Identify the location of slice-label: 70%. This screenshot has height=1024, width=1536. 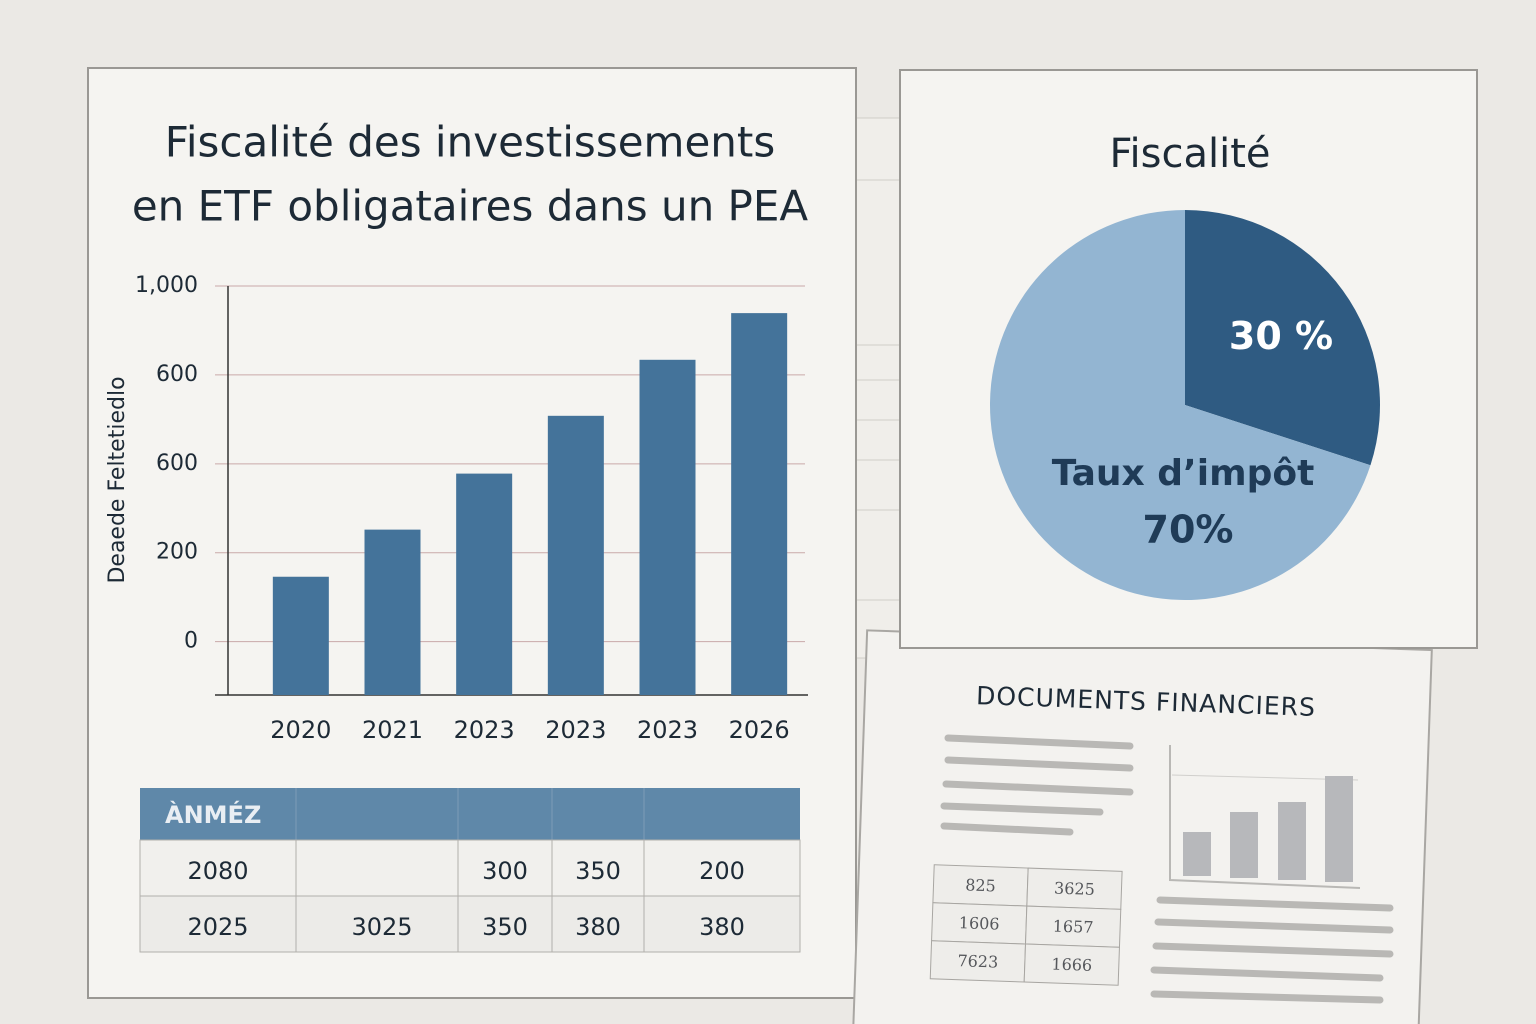
(1188, 530).